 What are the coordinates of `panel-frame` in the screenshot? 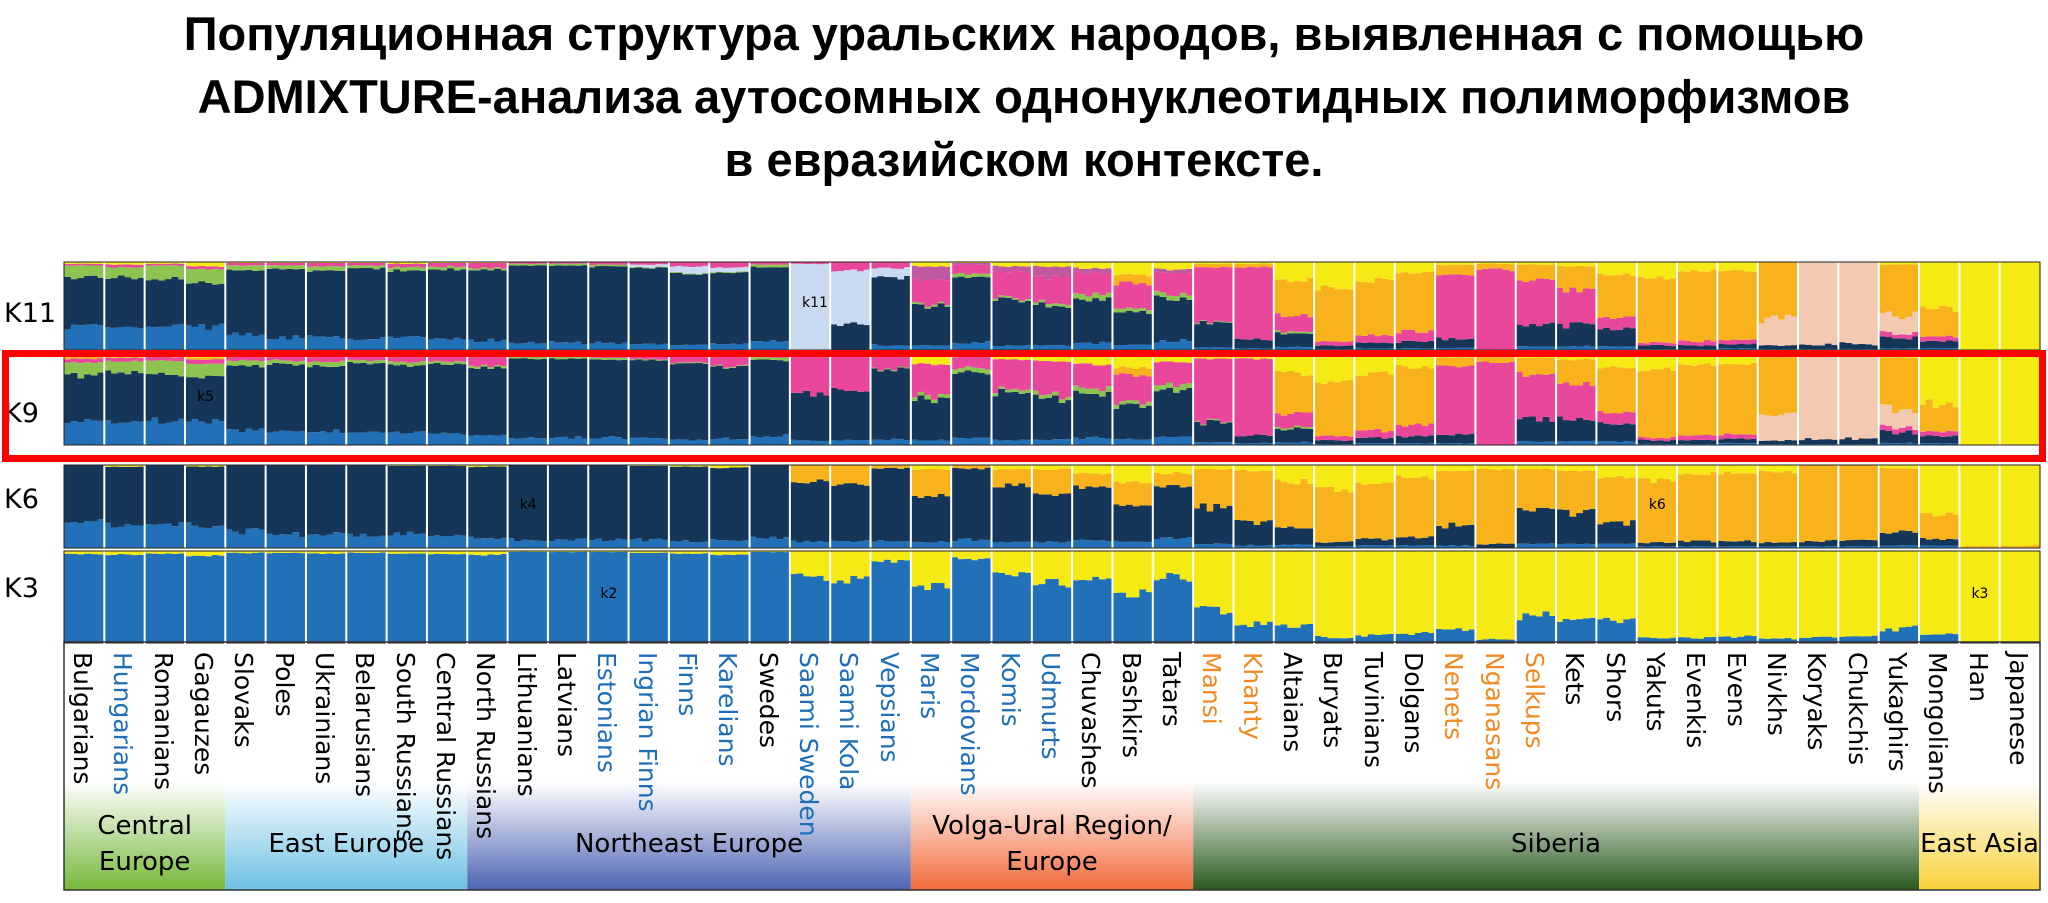 It's located at (1052, 506).